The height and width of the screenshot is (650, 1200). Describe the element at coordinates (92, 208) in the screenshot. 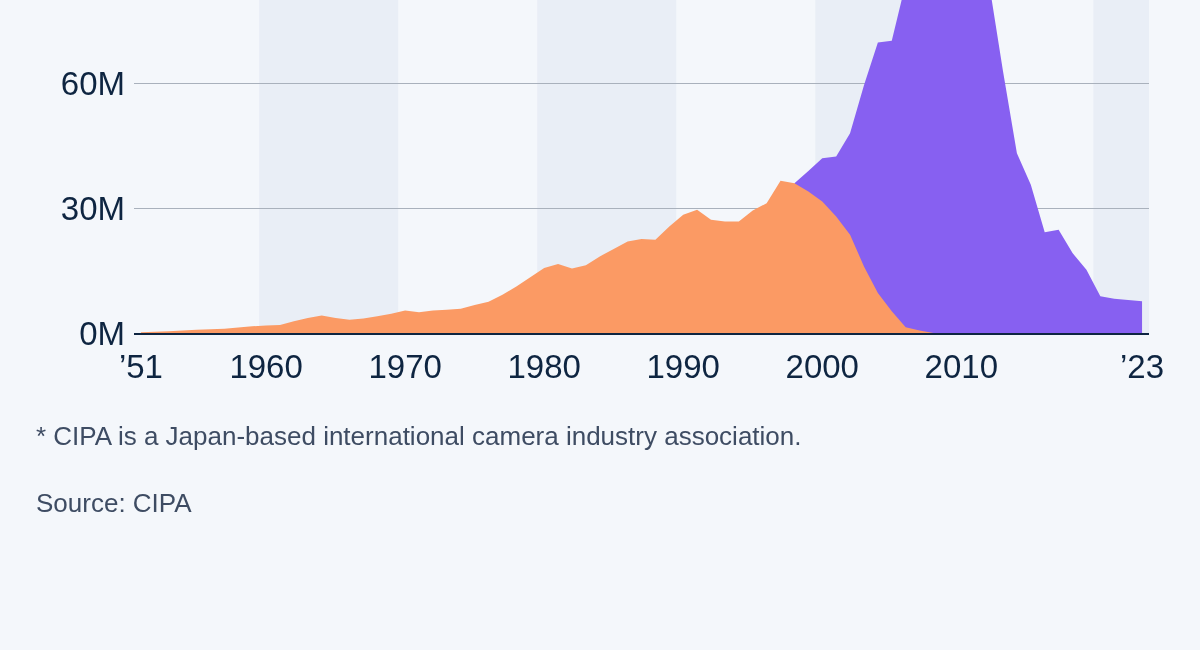

I see `y-tick-label: 30M` at that location.